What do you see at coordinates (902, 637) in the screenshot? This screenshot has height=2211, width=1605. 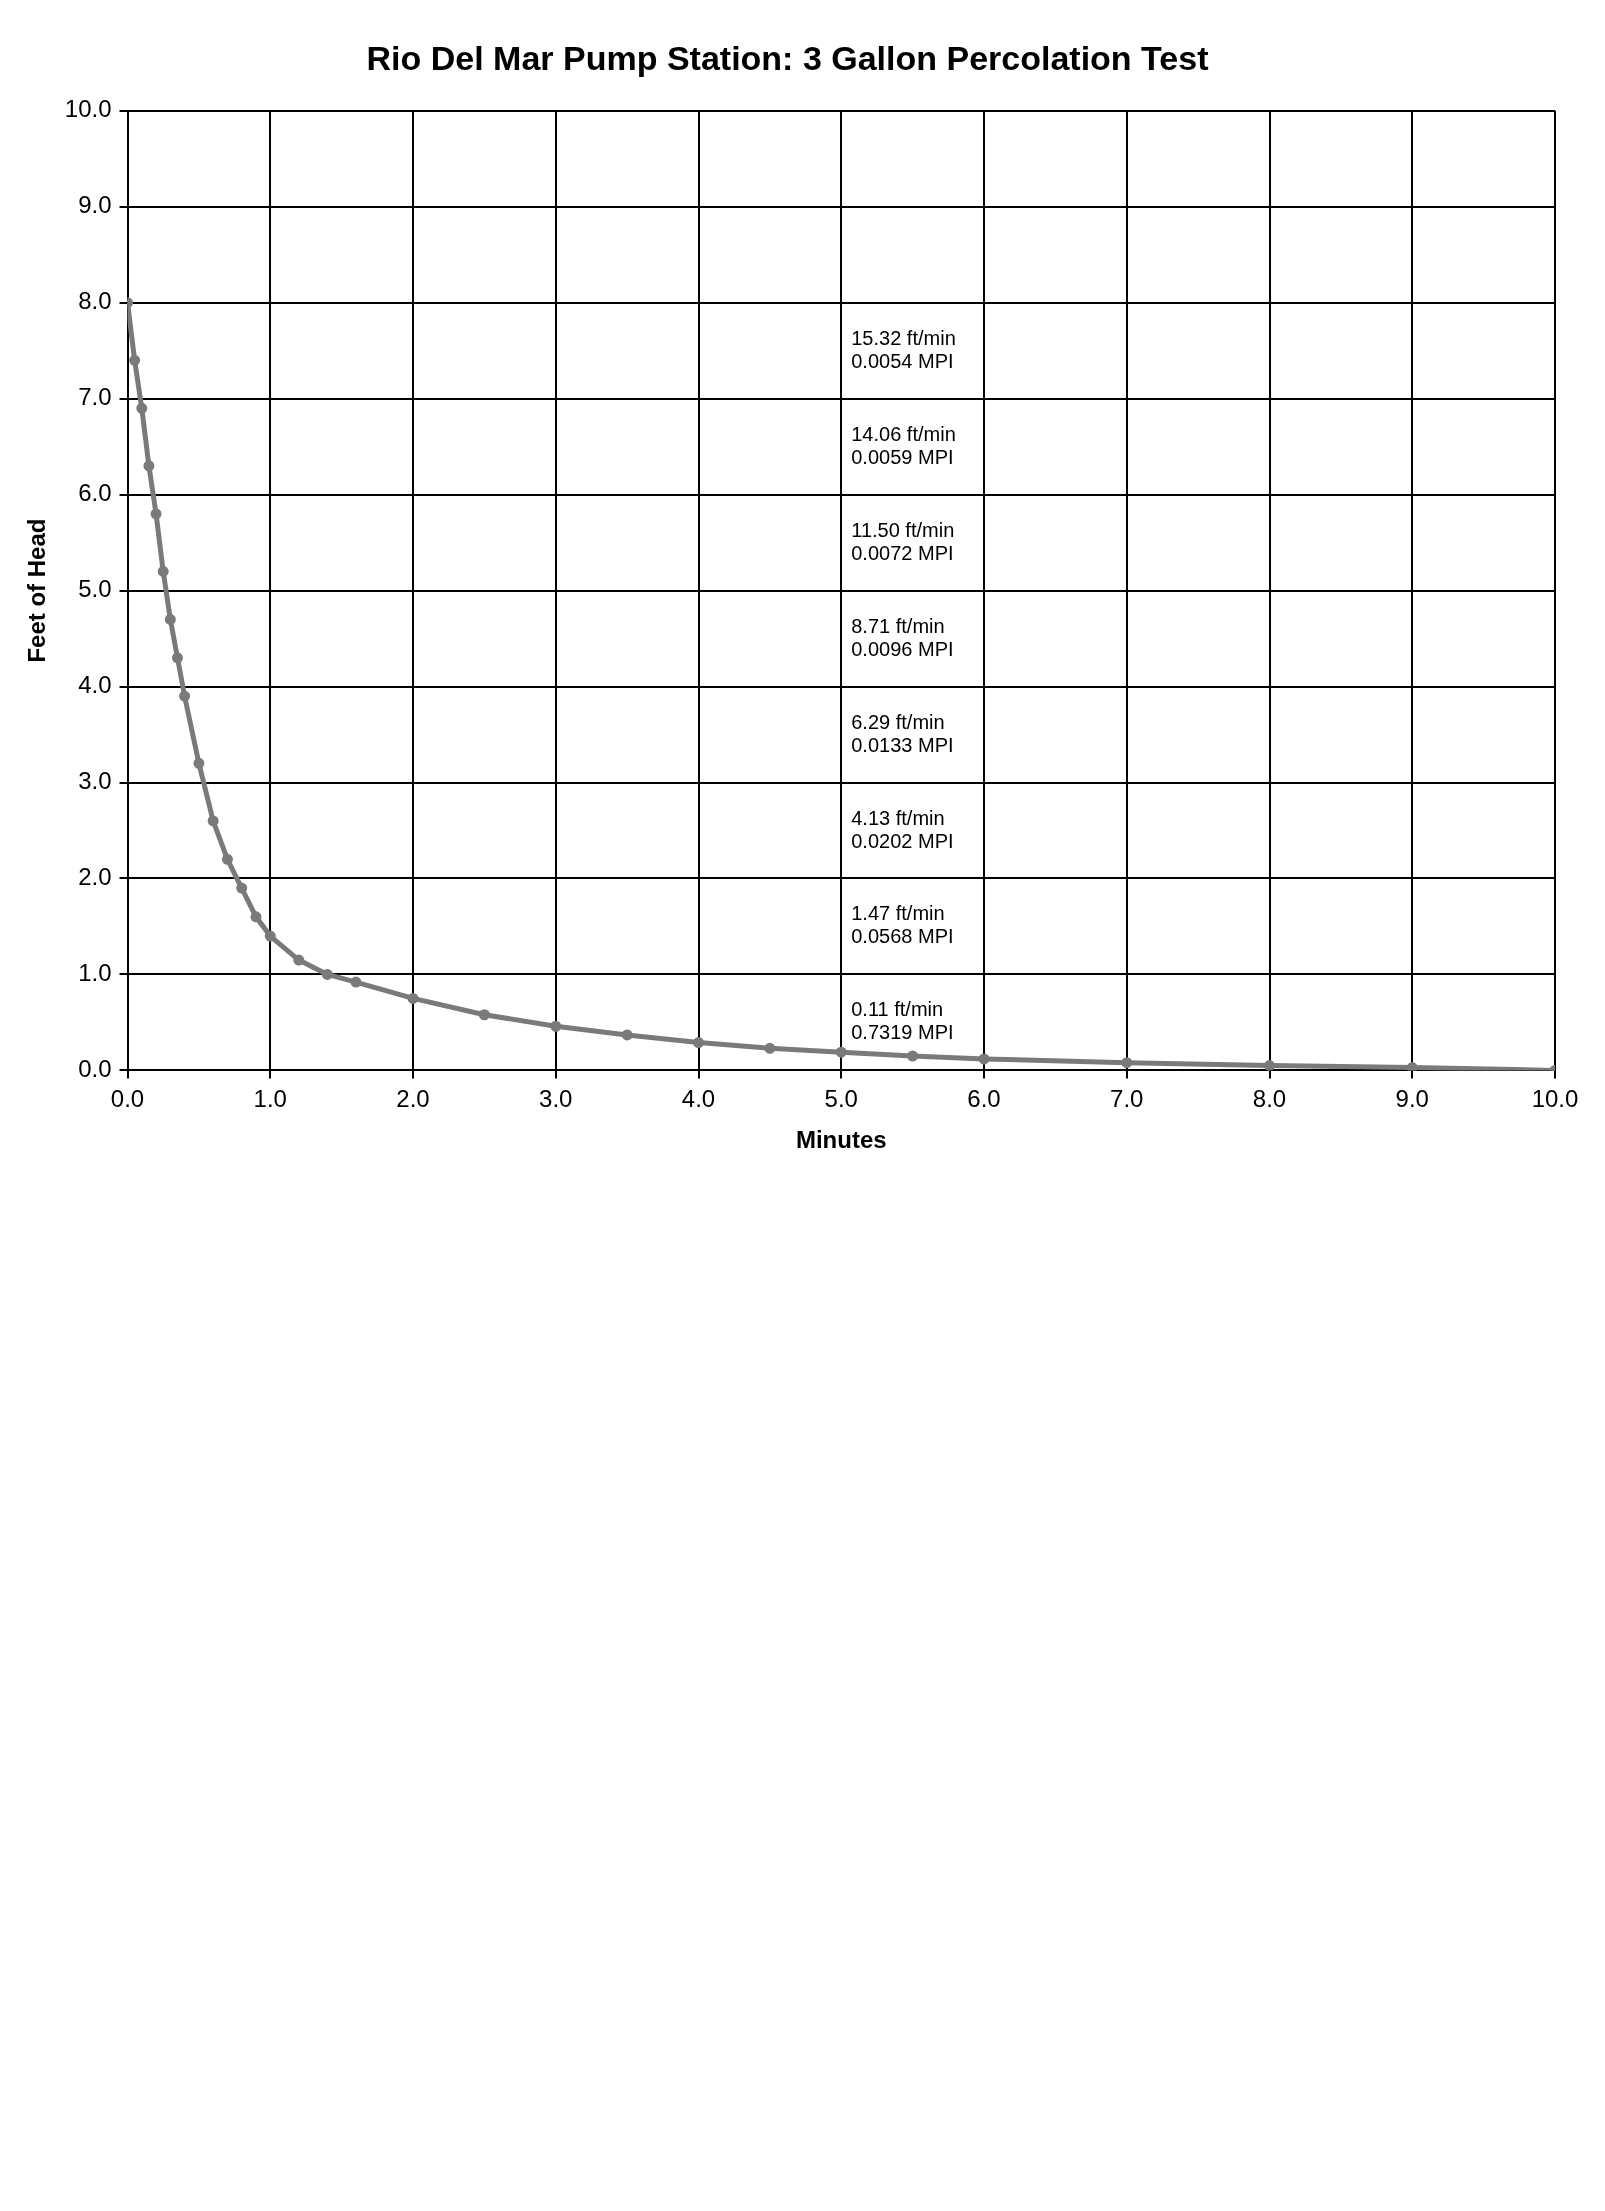 I see `annotation: 8.71 ft/min 0.0096 MPI` at bounding box center [902, 637].